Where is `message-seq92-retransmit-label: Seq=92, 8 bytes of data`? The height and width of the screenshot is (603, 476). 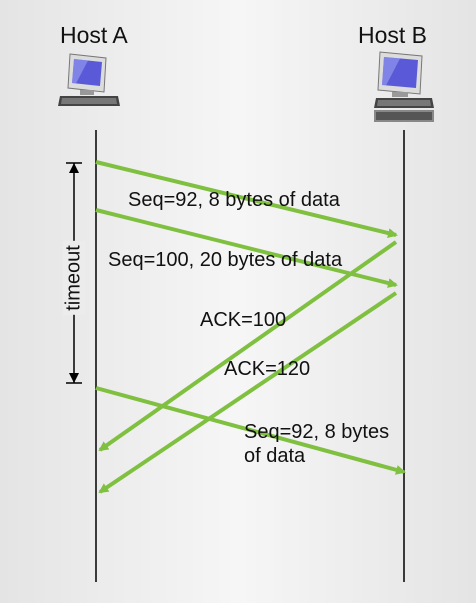 message-seq92-retransmit-label: Seq=92, 8 bytes of data is located at coordinates (317, 444).